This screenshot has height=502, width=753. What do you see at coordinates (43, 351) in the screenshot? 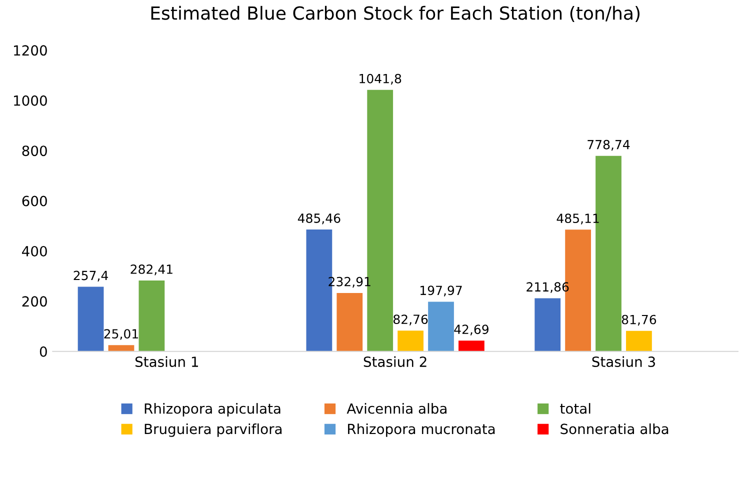
I see `y-tick-label: 0` at bounding box center [43, 351].